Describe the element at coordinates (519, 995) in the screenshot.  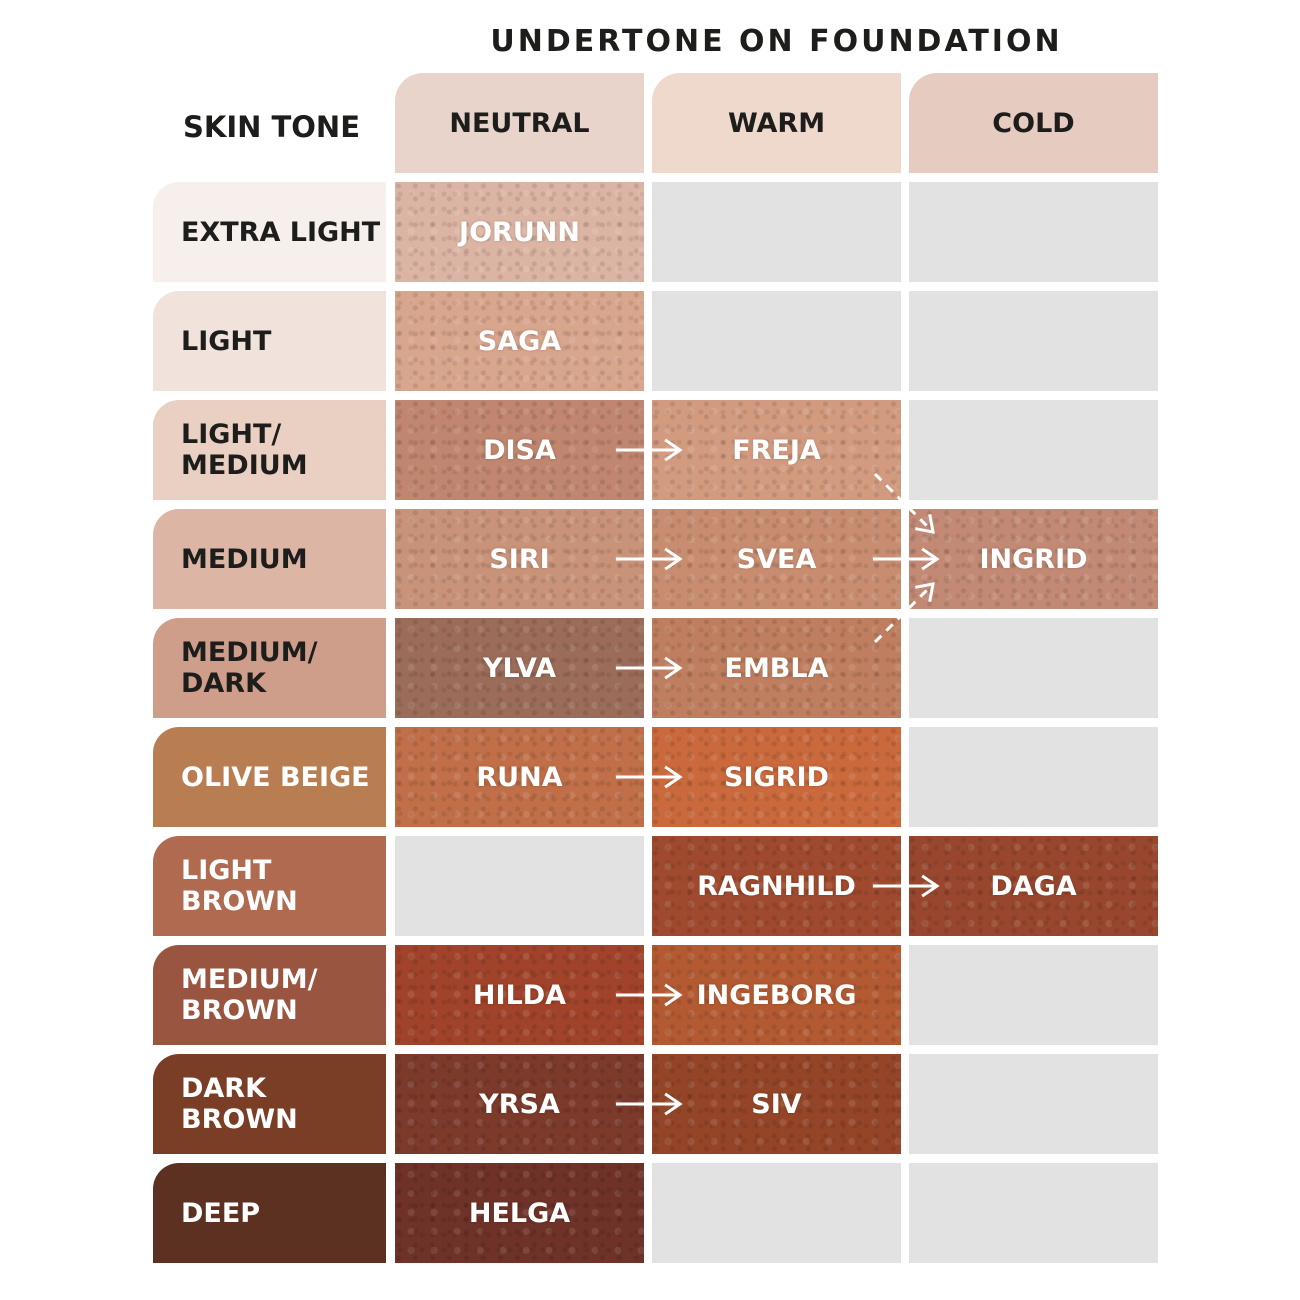
I see `foundation-swatch-hilda: HILDA` at that location.